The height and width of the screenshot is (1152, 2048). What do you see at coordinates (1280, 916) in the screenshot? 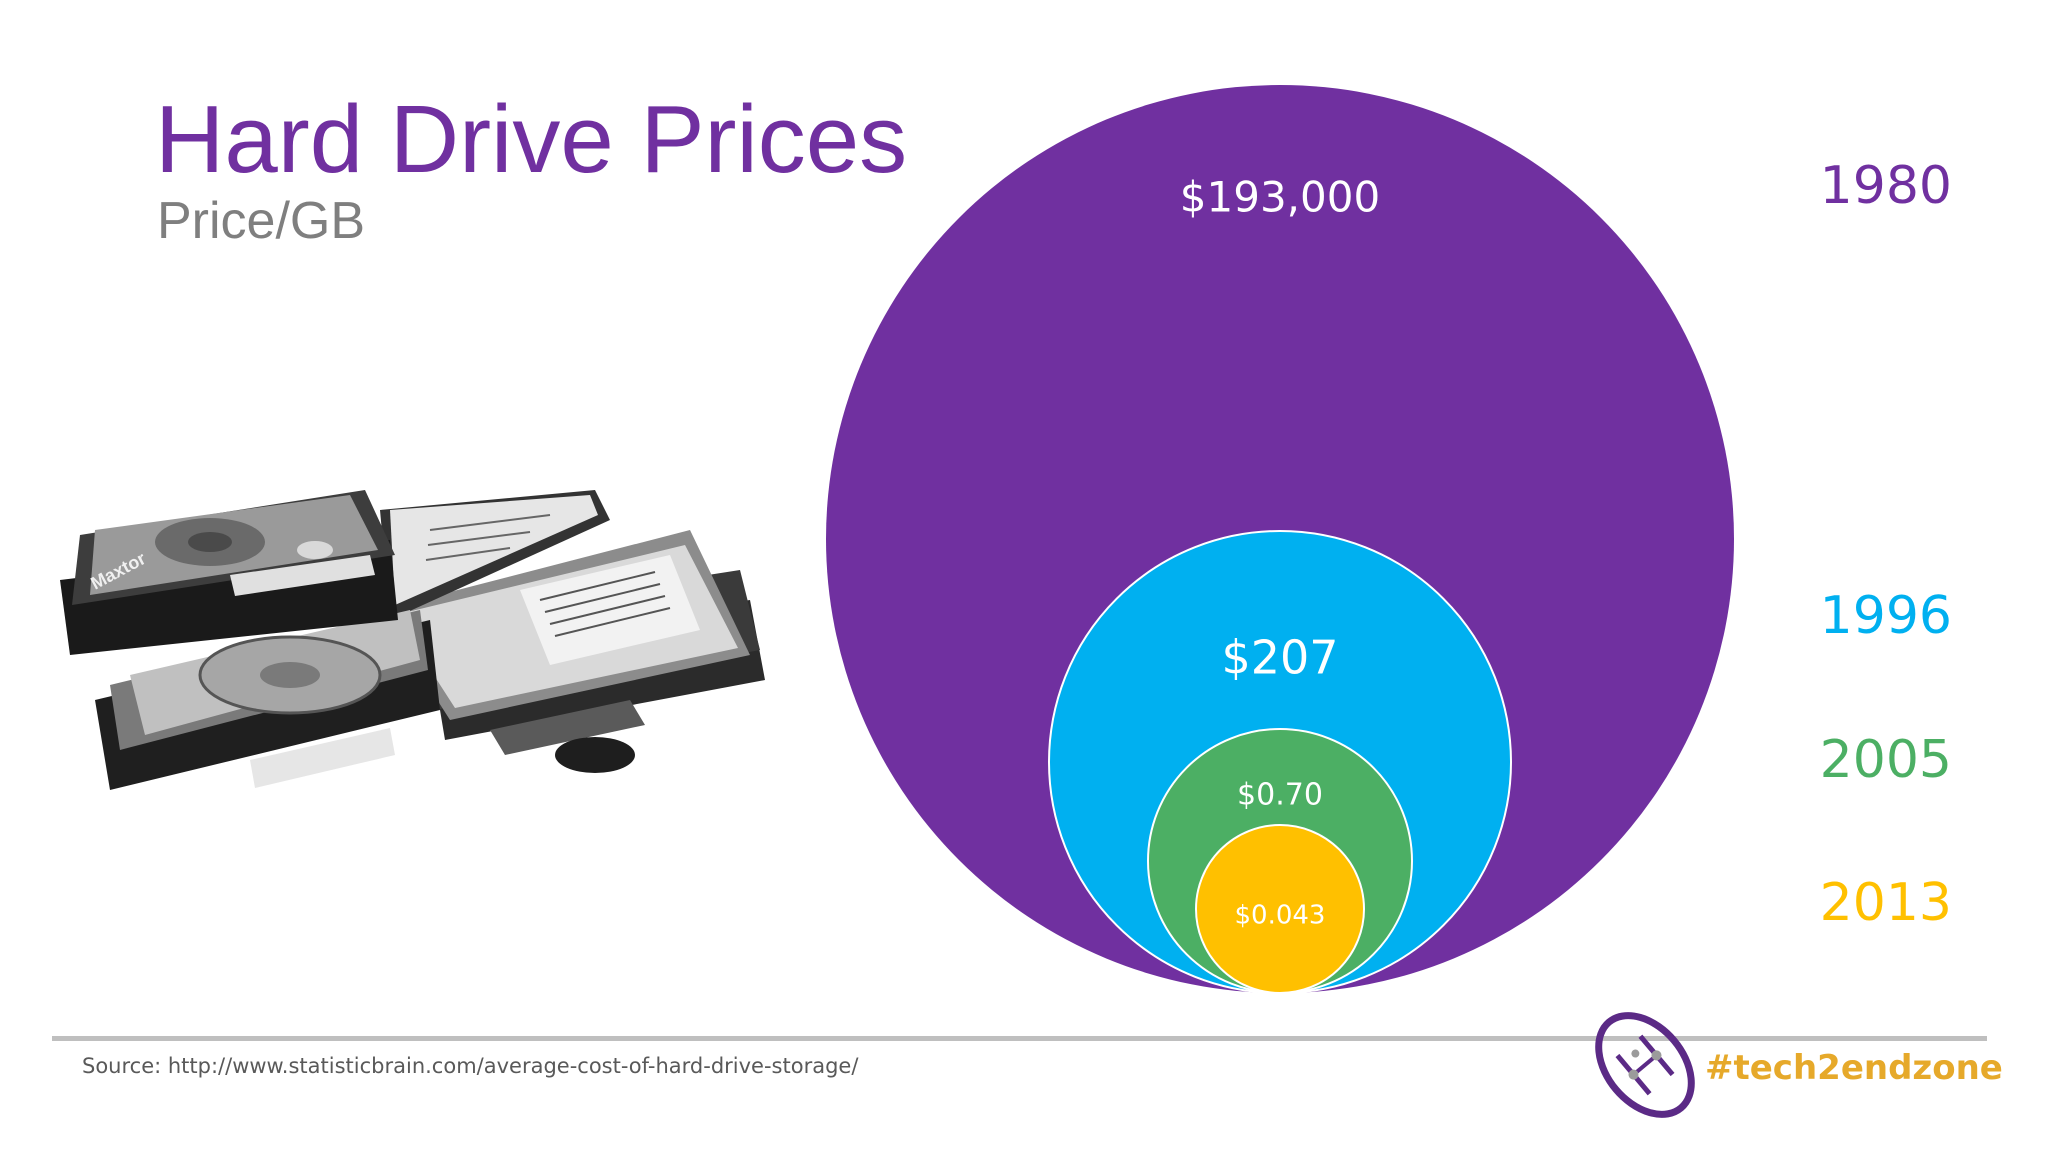
I see `price-label-2013: $0.043` at bounding box center [1280, 916].